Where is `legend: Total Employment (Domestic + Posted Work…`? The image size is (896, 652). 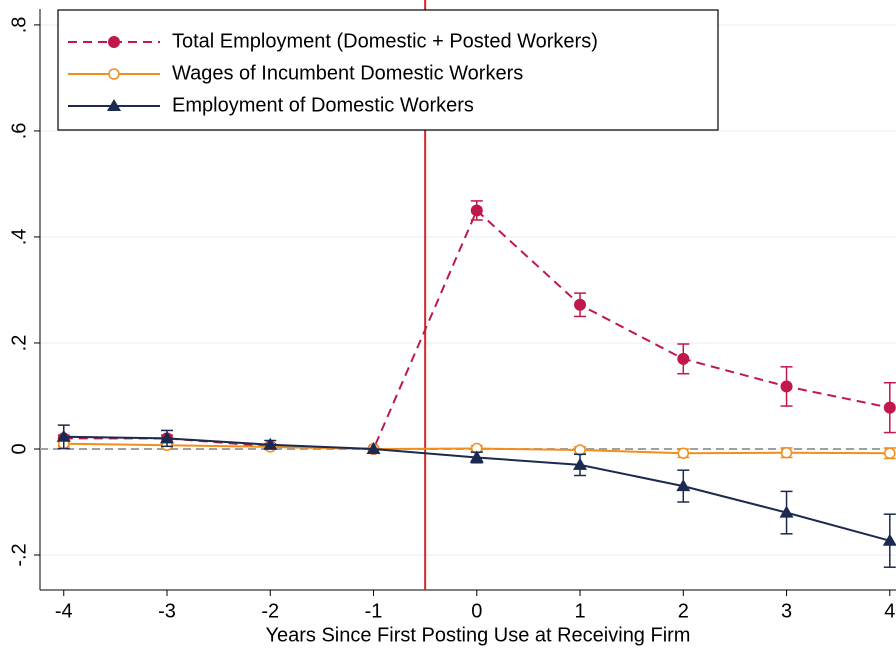
legend: Total Employment (Domestic + Posted Work… is located at coordinates (388, 70).